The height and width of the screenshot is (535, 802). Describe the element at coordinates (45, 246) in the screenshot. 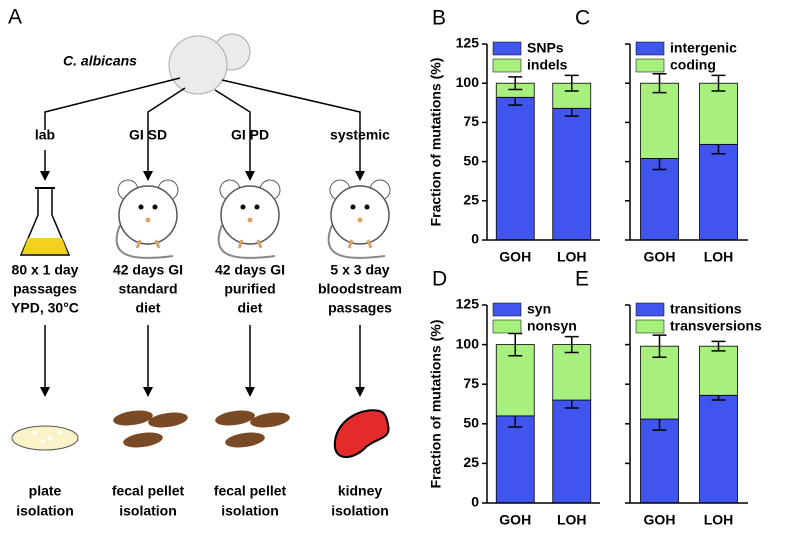

I see `flask-liquid` at that location.